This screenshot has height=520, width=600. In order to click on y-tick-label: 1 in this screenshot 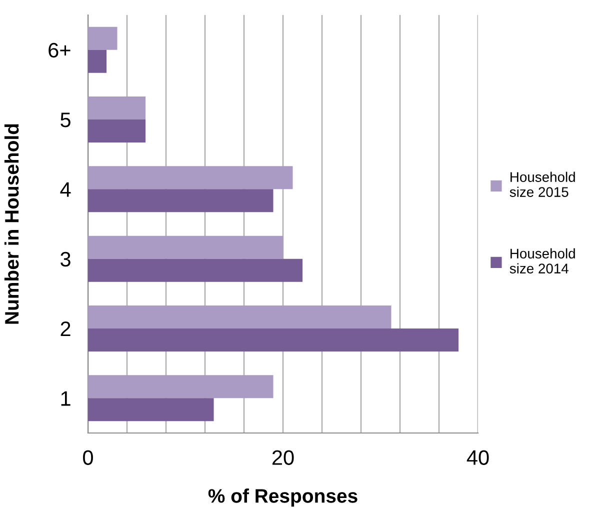, I will do `click(65, 398)`.